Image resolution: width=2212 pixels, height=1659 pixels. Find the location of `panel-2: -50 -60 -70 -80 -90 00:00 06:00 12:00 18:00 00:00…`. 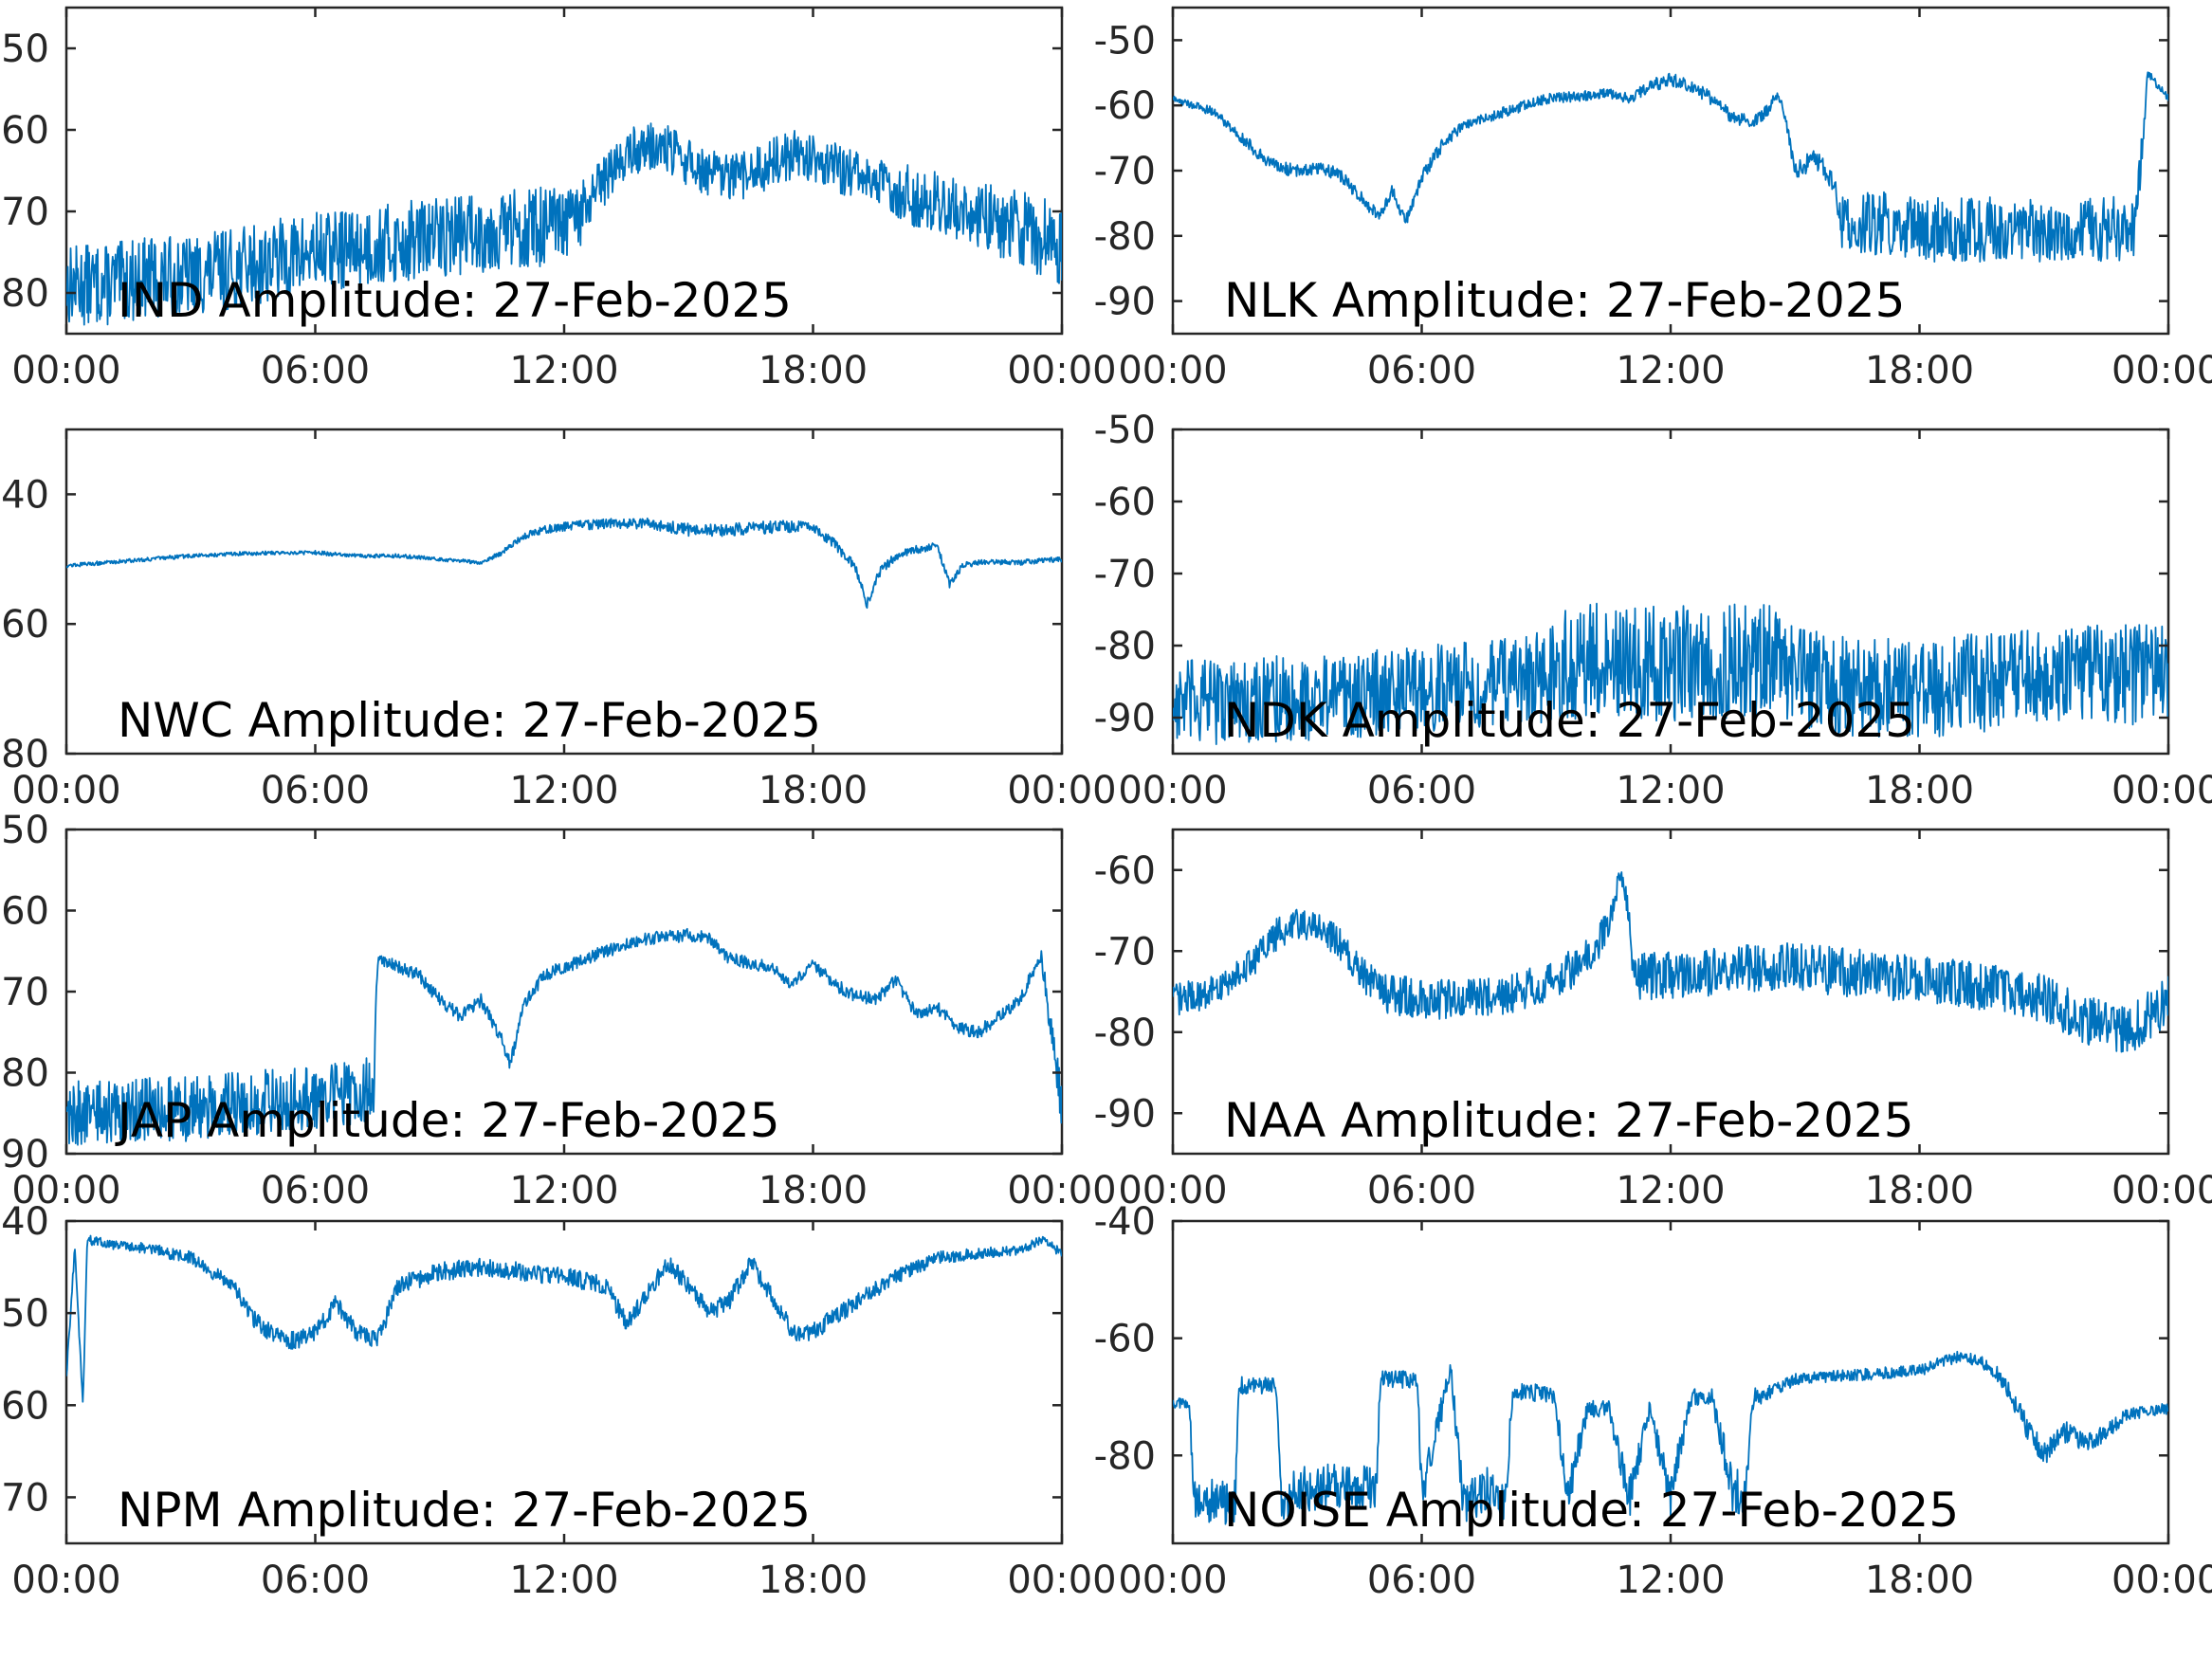

panel-2: -50 -60 -70 -80 -90 00:00 06:00 12:00 18:00 00:00… is located at coordinates (1653, 199).